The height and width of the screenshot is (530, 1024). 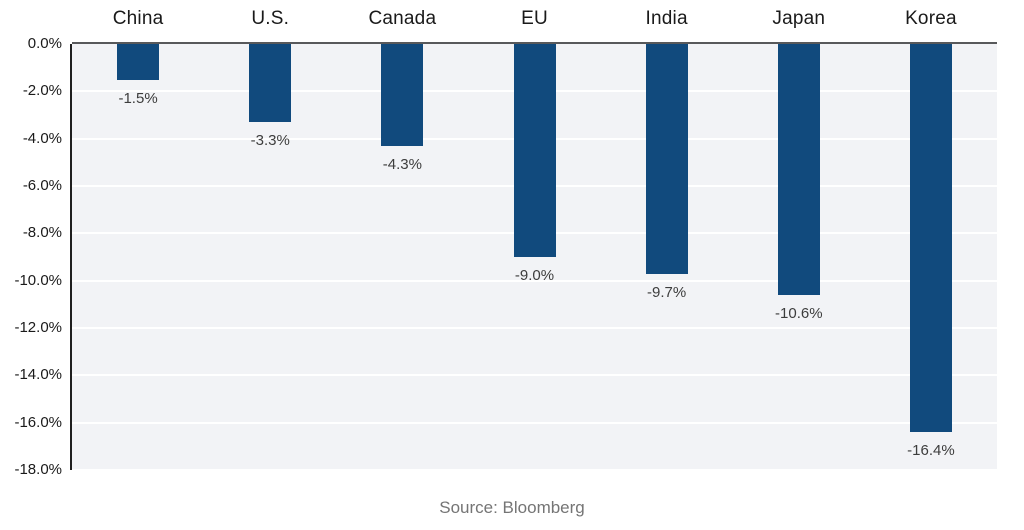 I want to click on source-caption: Source: Bloomberg, so click(x=512, y=507).